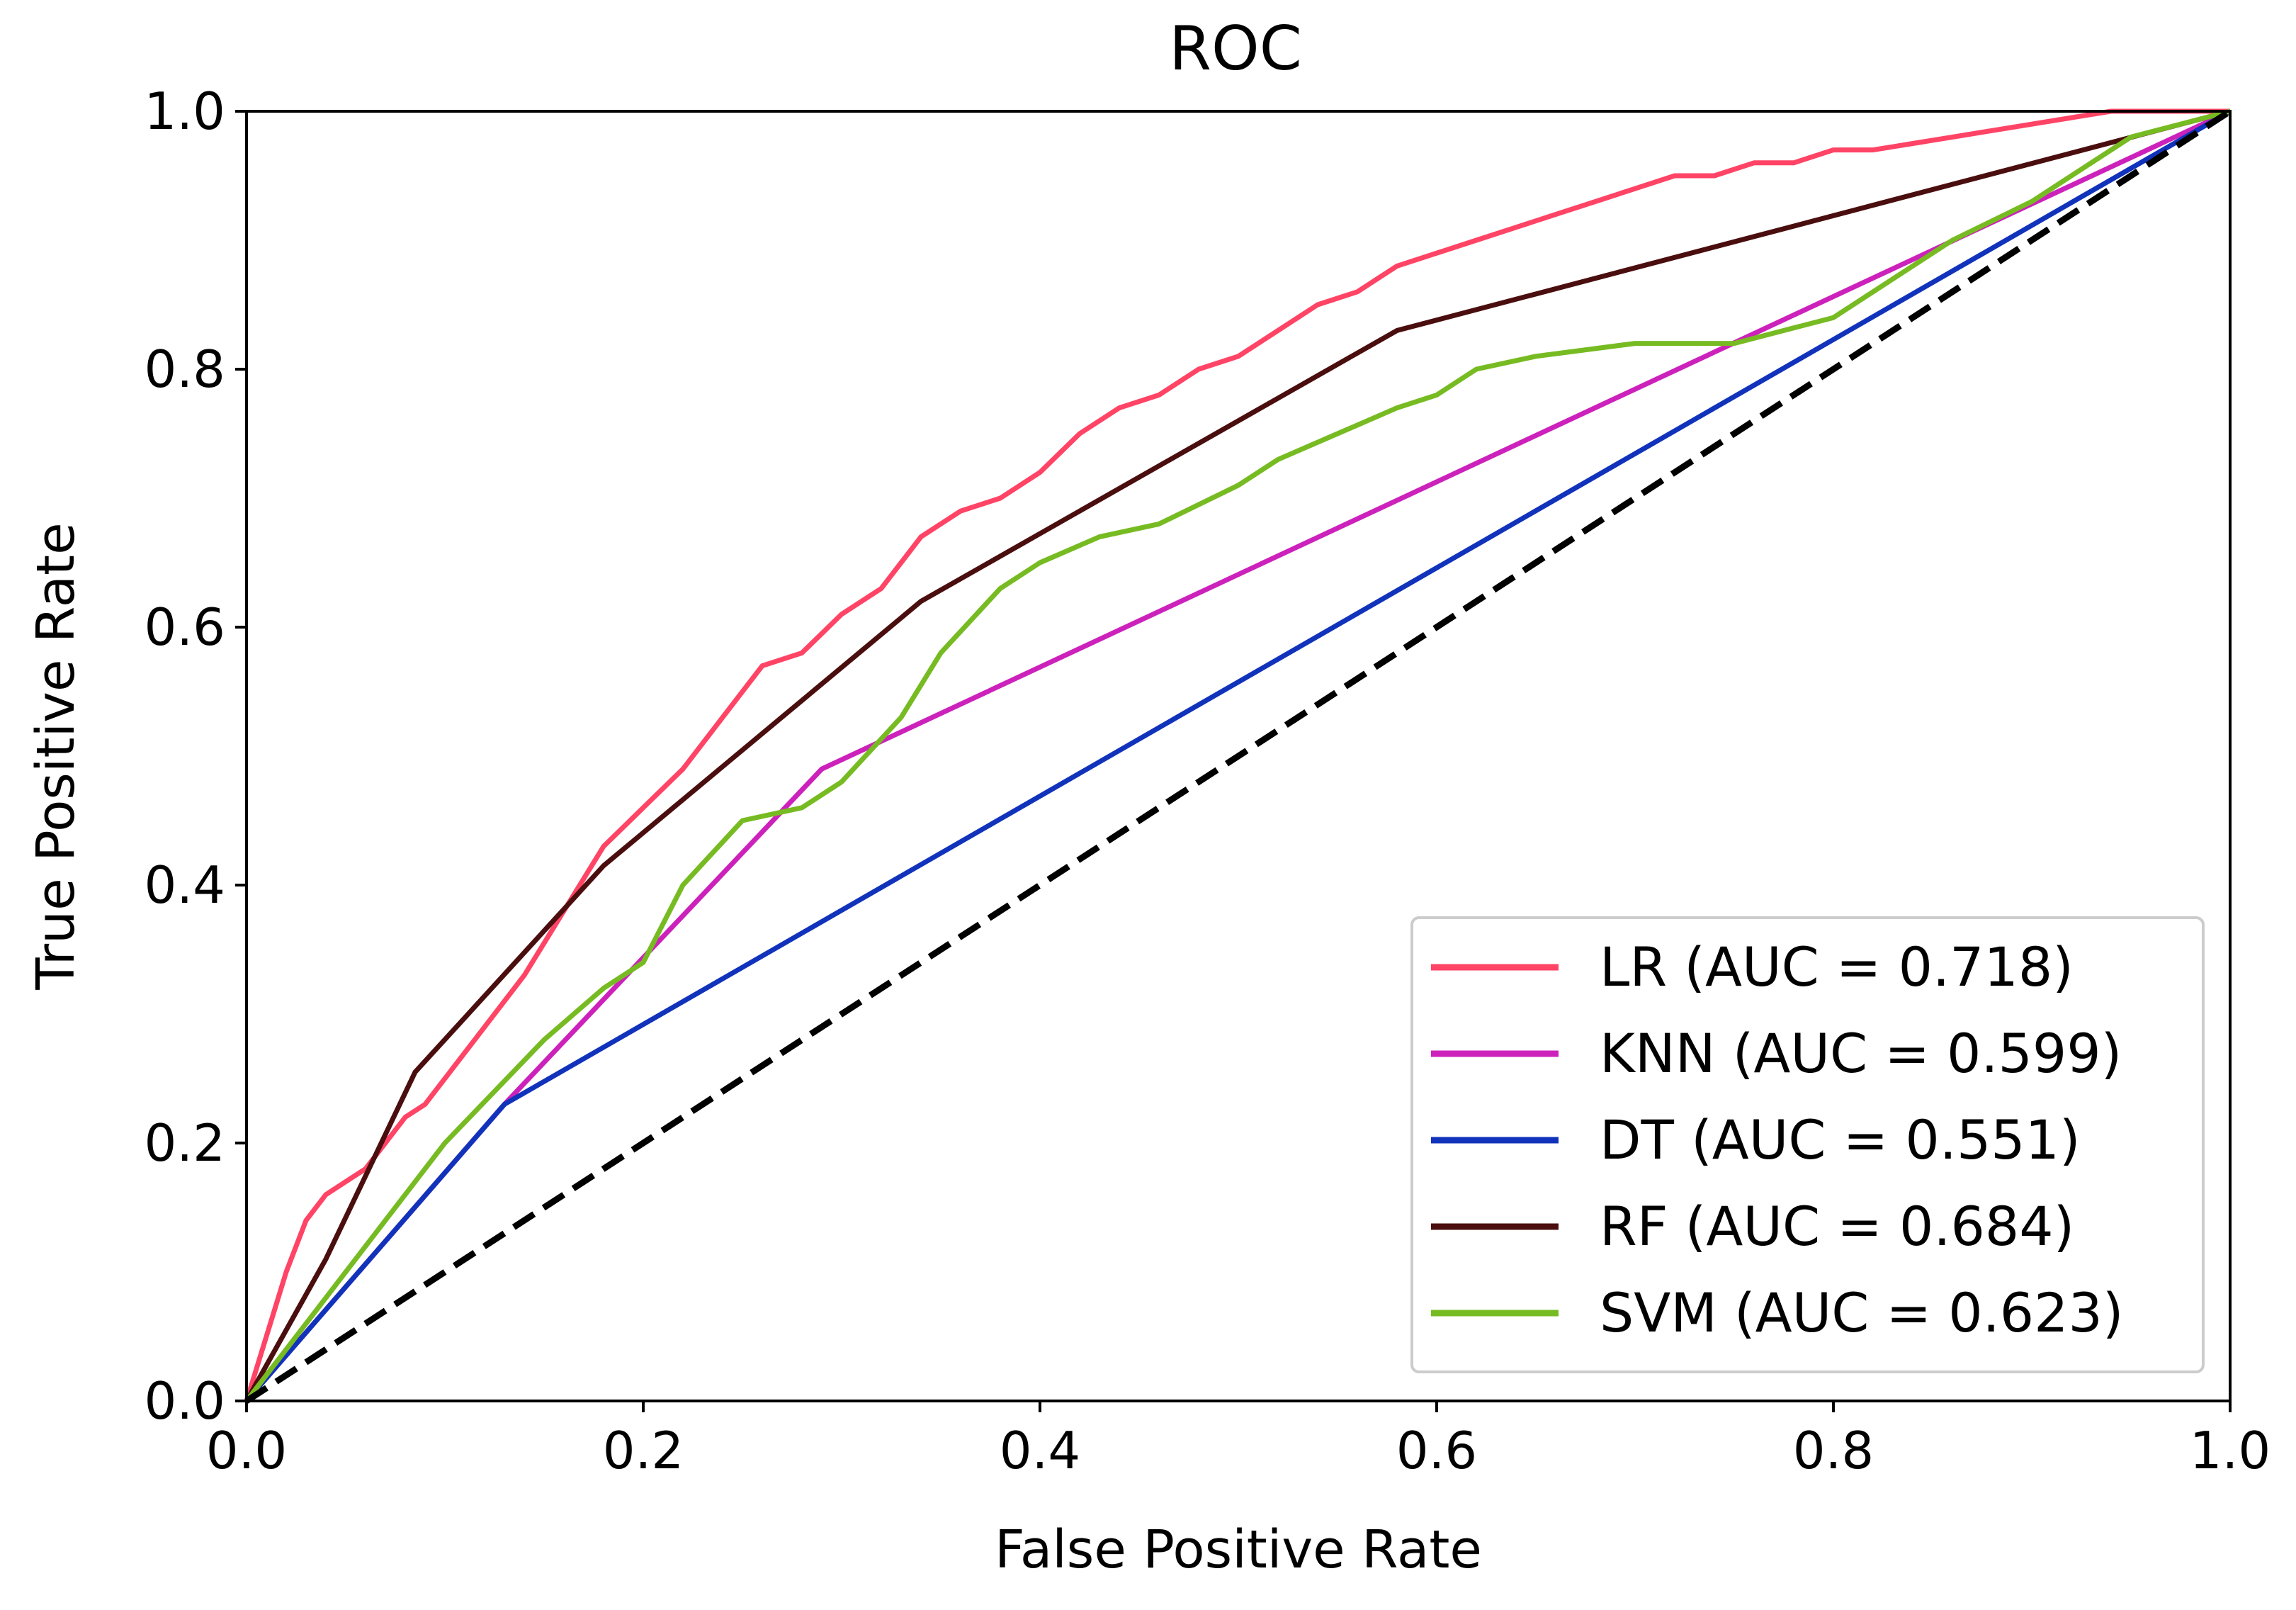 The image size is (2296, 1610). I want to click on x-tick-label: 0.0, so click(247, 1450).